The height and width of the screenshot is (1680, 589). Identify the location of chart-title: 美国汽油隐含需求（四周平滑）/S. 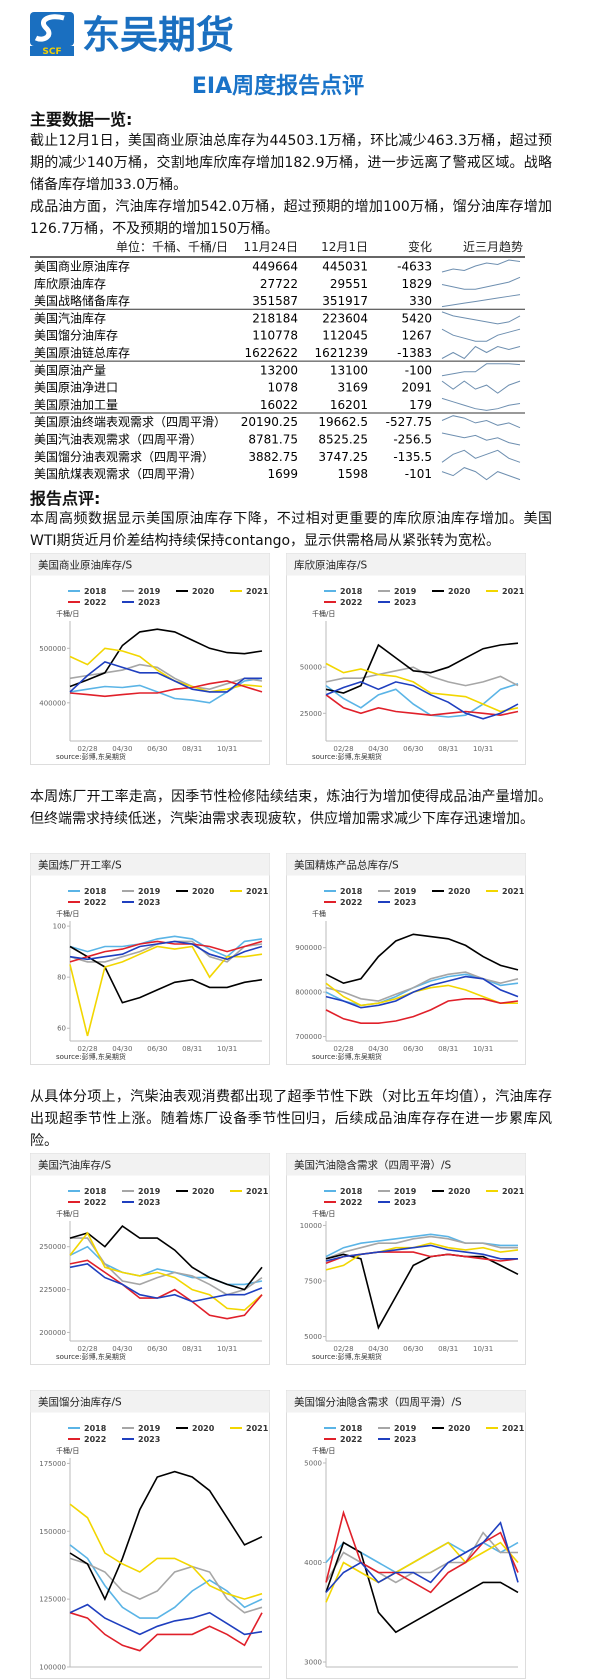
(373, 1165).